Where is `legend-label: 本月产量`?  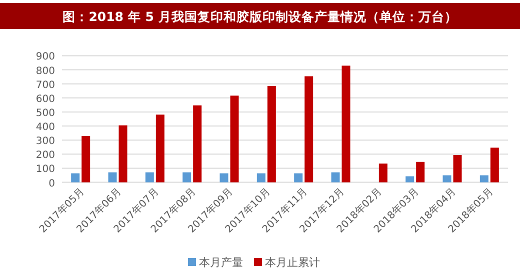
legend-label: 本月产量 is located at coordinates (221, 262).